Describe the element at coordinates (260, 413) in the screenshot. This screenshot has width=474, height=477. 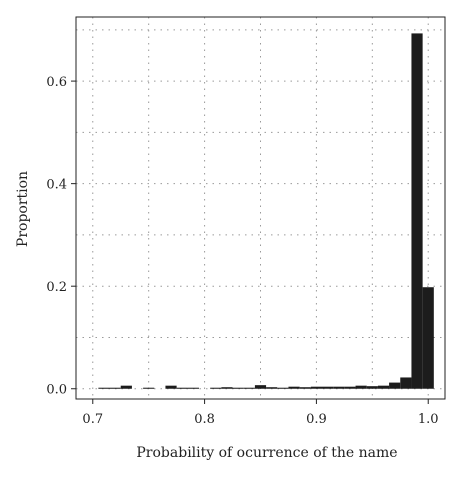
I see `x-axis-ticks: 0.7 0.8 0.9 1.0` at that location.